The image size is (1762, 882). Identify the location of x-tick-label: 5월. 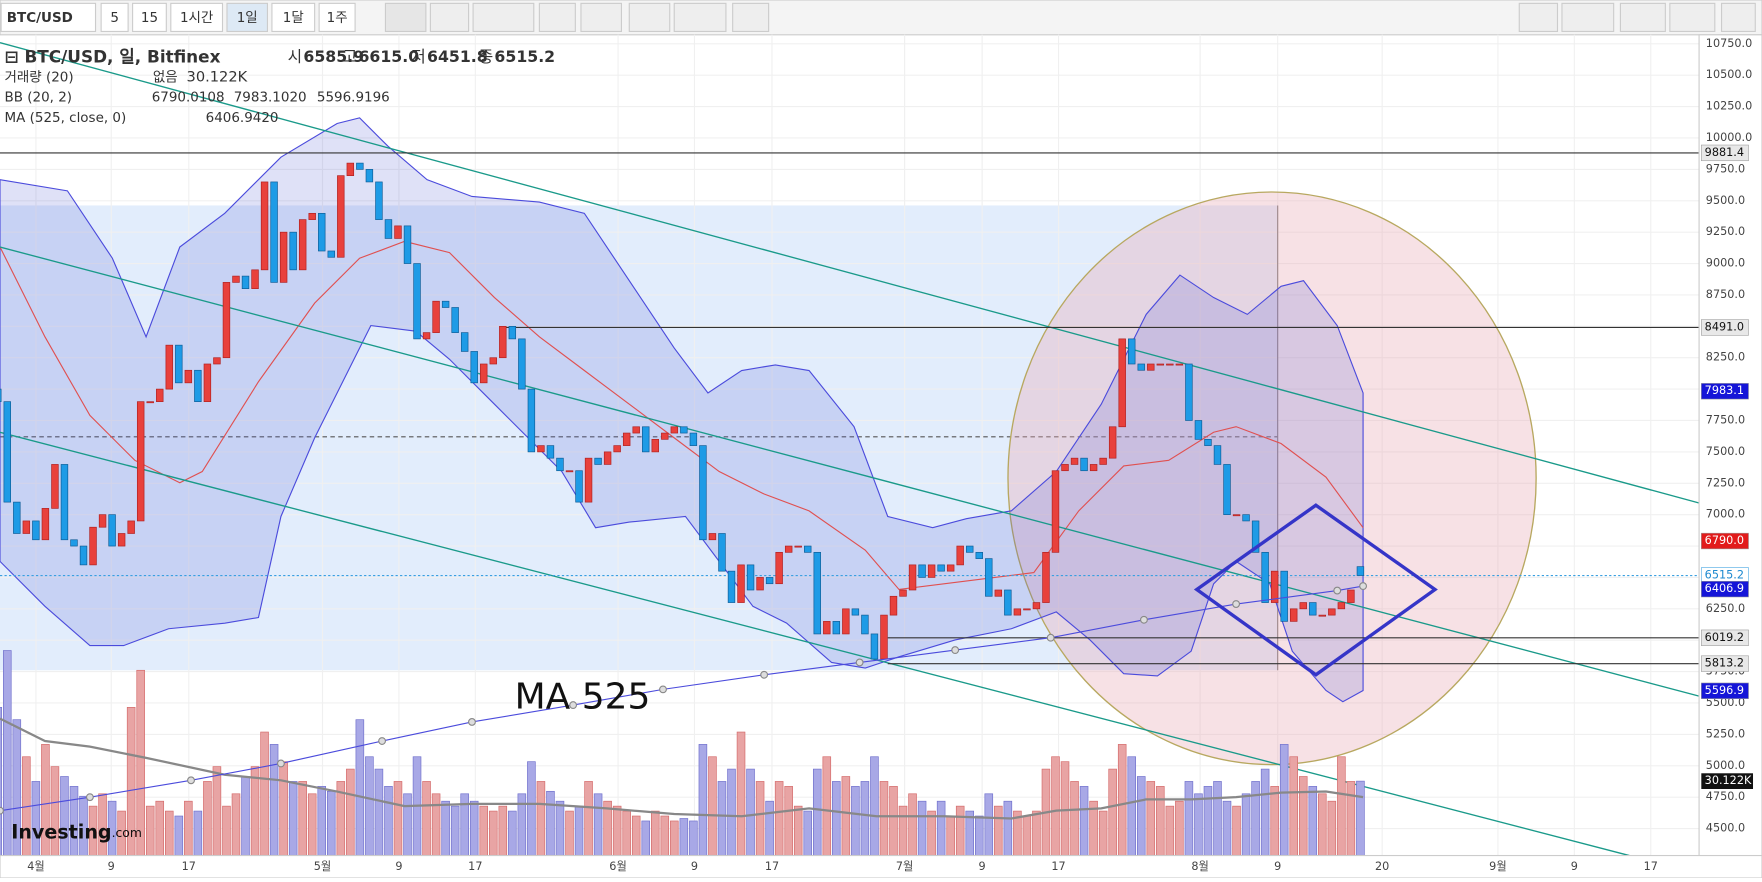
(322, 866).